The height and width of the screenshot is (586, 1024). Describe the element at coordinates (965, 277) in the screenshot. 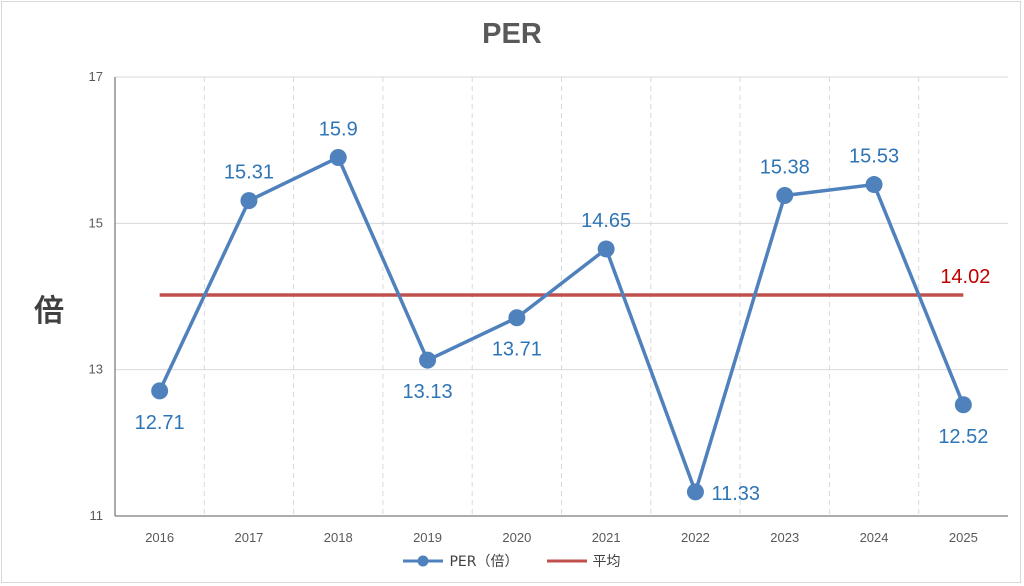

I see `average-value-label: 14.02` at that location.